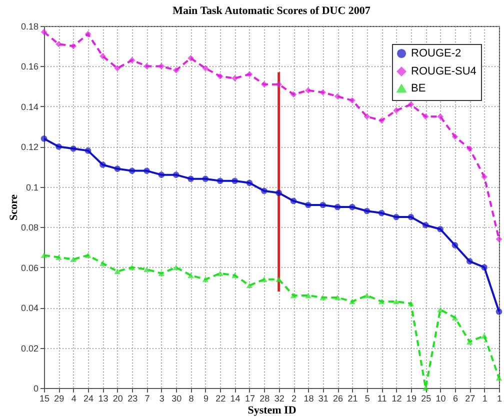 This screenshot has height=419, width=504. What do you see at coordinates (323, 399) in the screenshot?
I see `x-tick-label: 31` at bounding box center [323, 399].